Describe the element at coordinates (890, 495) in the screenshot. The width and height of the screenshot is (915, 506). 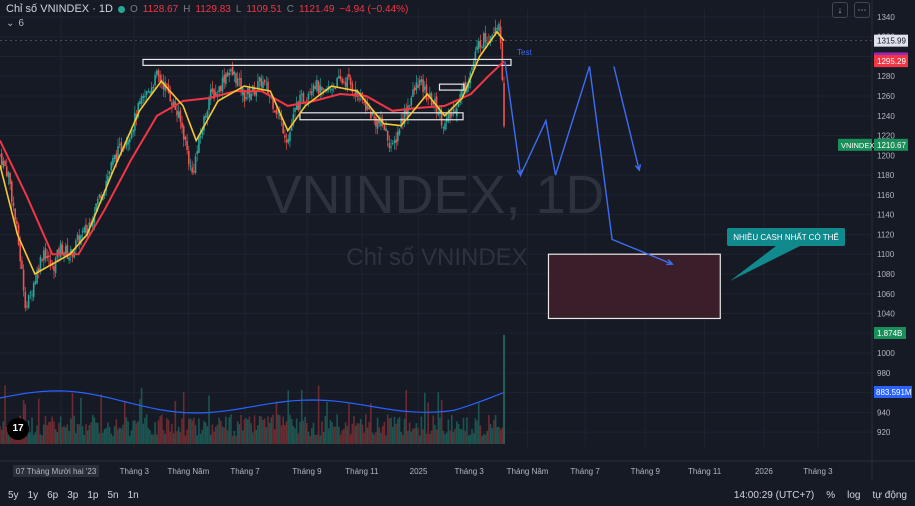
I see `auto-toggle: tự động` at that location.